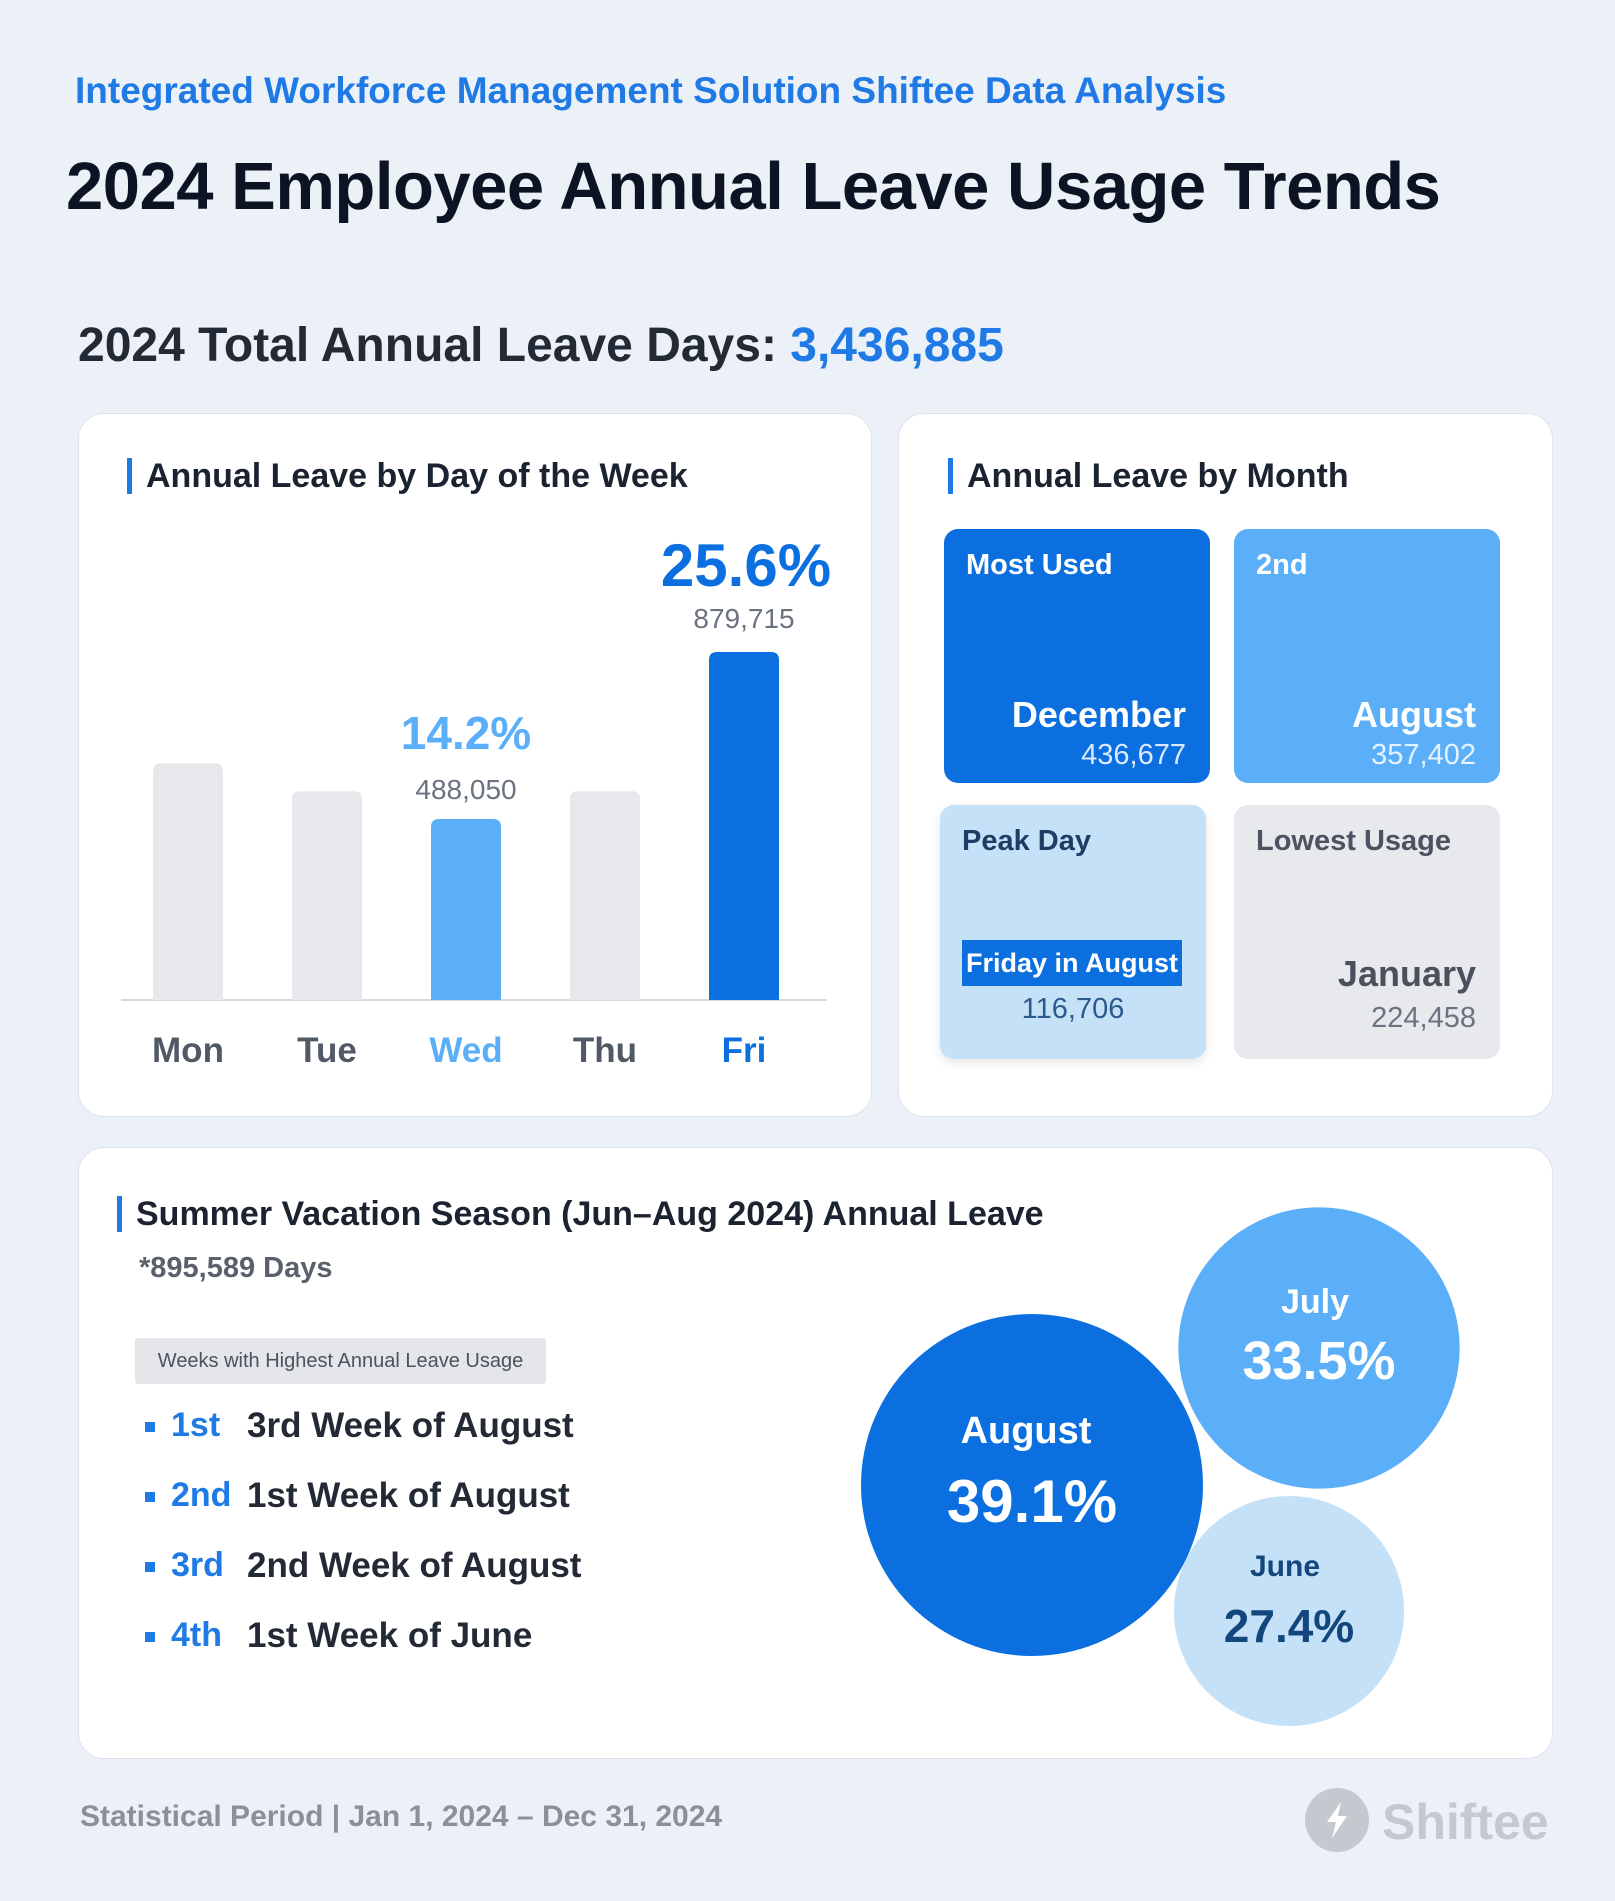  I want to click on shiftee-logo-icon, so click(1337, 1820).